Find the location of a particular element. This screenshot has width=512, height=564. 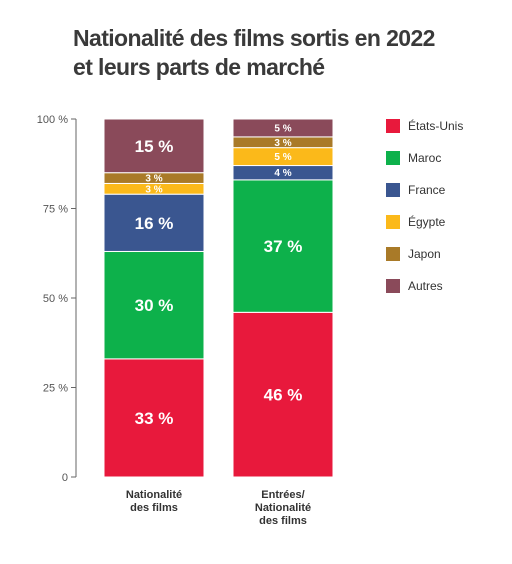

x-category-label: Nationalité des films is located at coordinates (154, 501).